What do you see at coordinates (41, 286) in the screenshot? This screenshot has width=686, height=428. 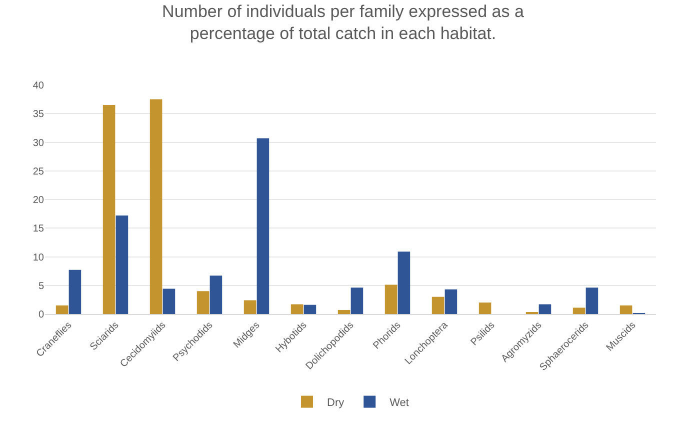 I see `y-tick-label: 5` at bounding box center [41, 286].